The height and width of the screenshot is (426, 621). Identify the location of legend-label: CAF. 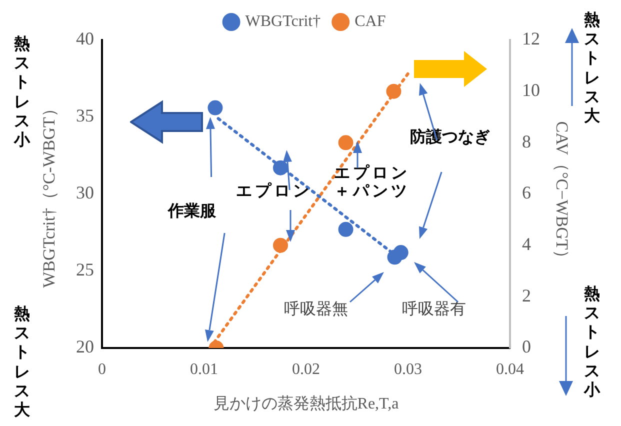
(370, 21).